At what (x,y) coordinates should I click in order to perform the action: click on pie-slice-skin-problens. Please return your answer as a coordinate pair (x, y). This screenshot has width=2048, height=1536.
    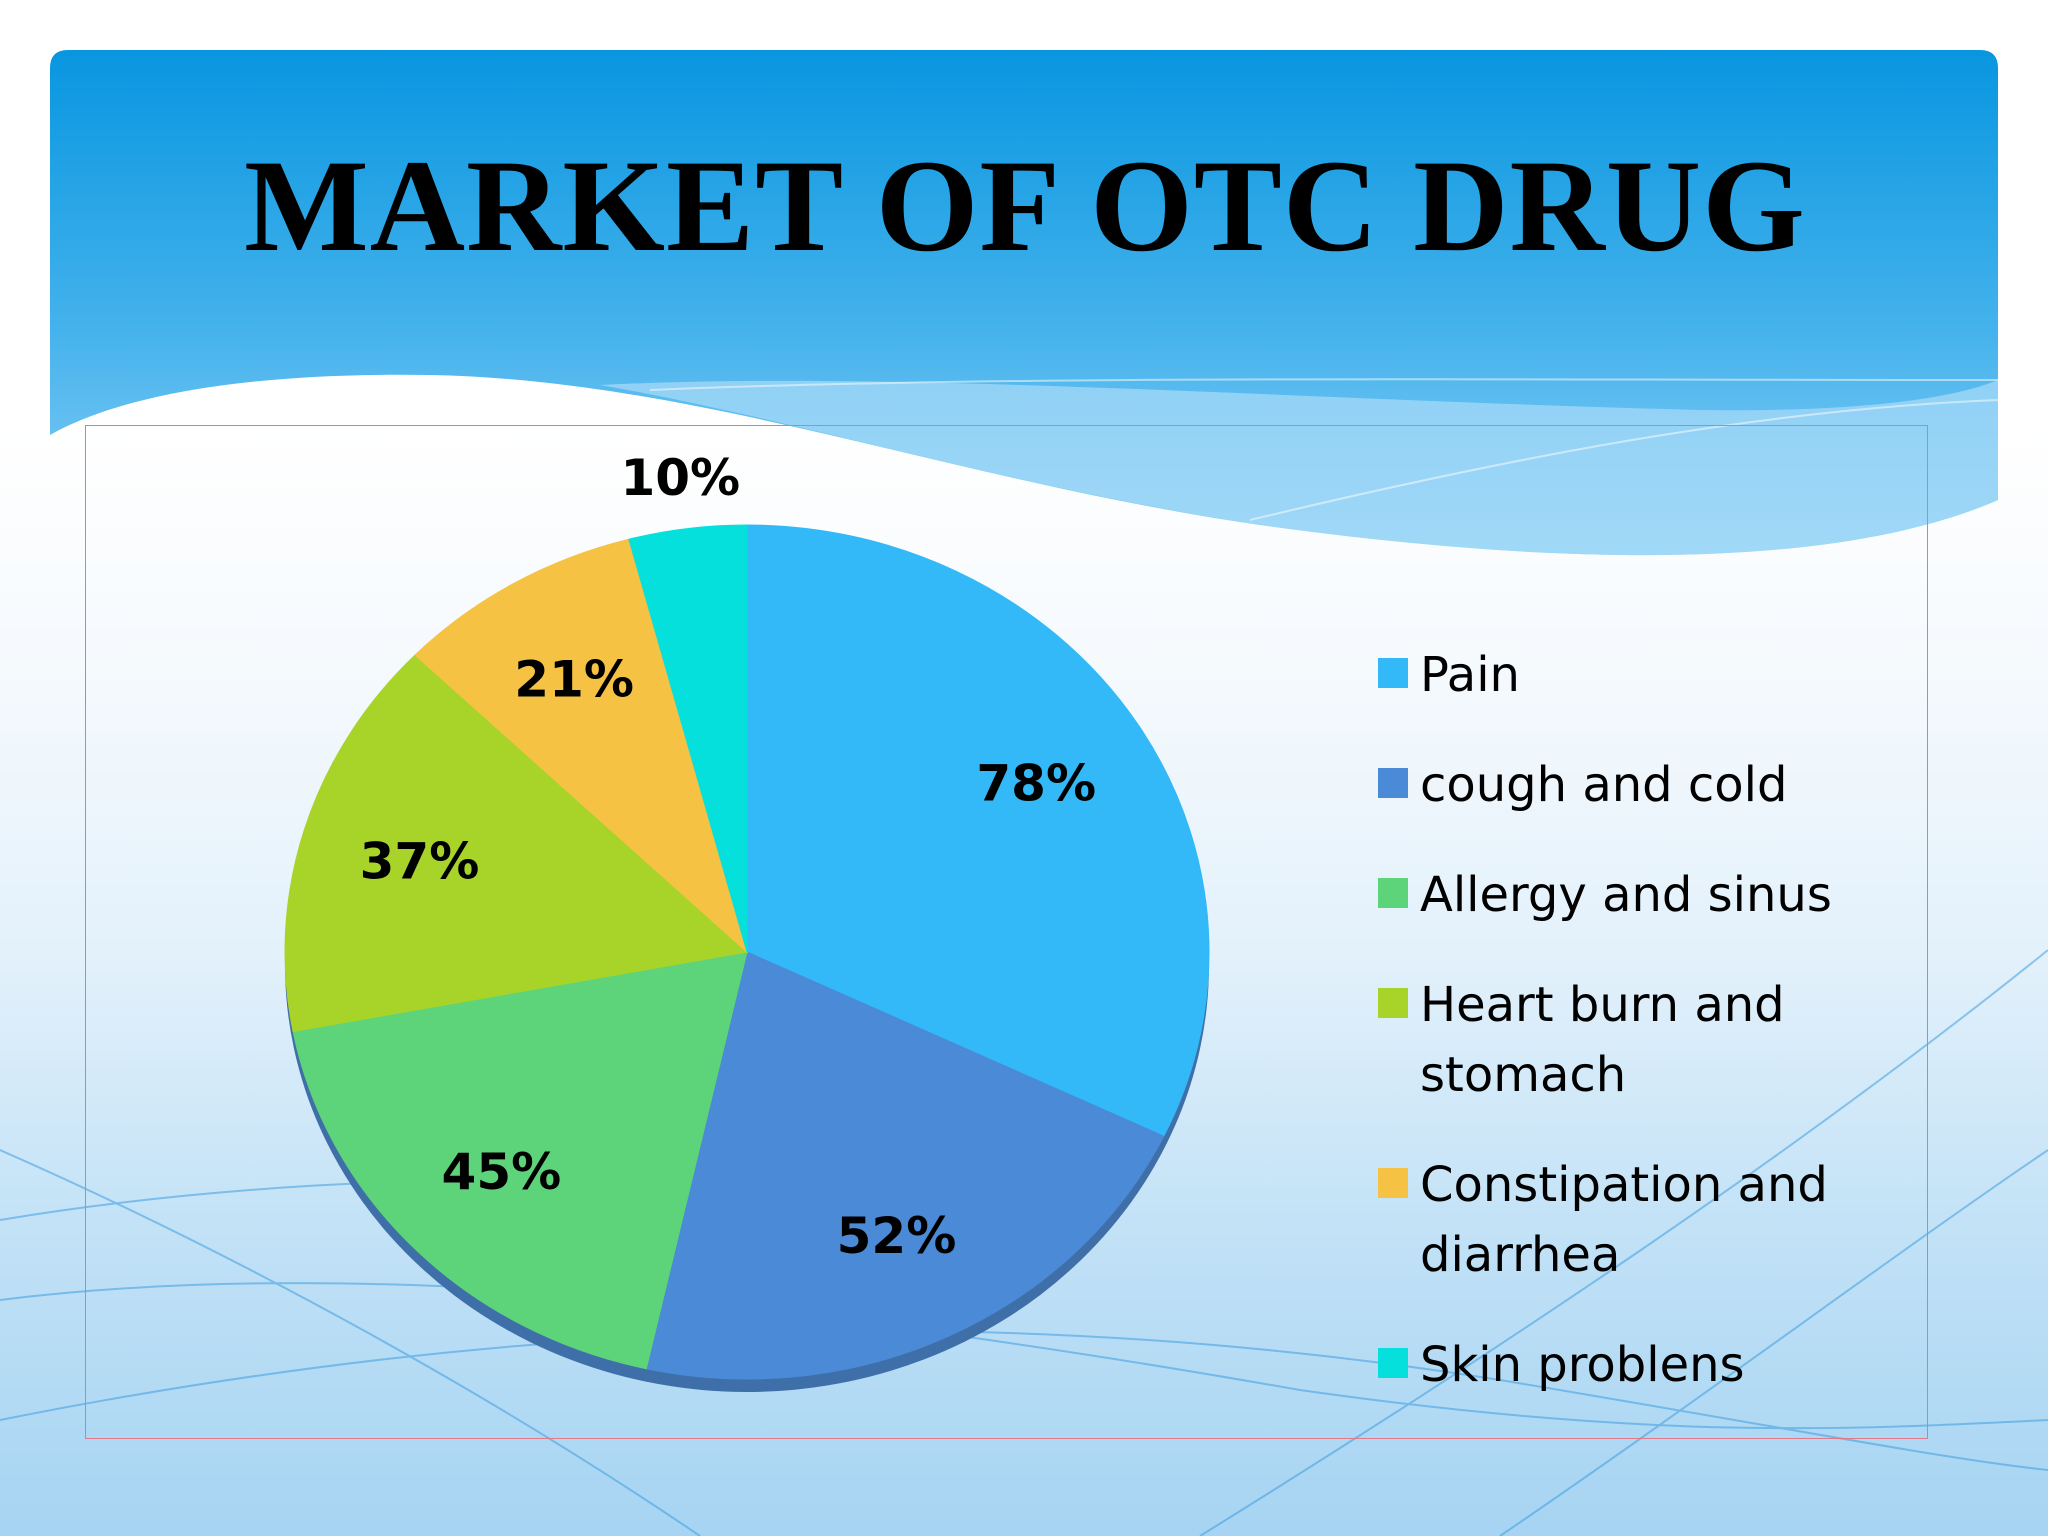
    Looking at the image, I should click on (688, 738).